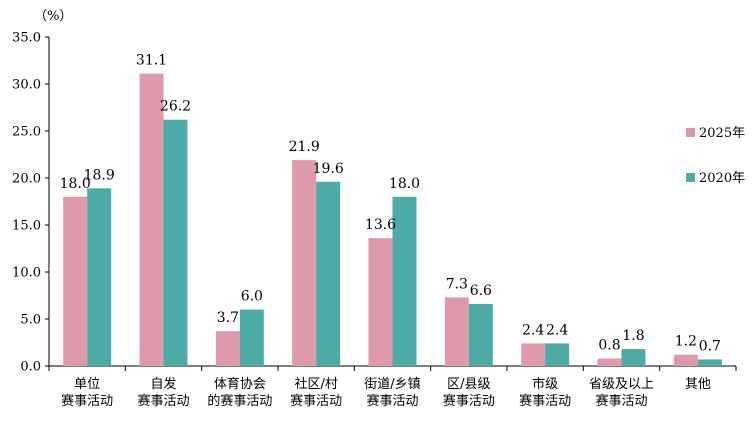 The image size is (752, 425). What do you see at coordinates (722, 178) in the screenshot?
I see `legend-label: 2020年` at bounding box center [722, 178].